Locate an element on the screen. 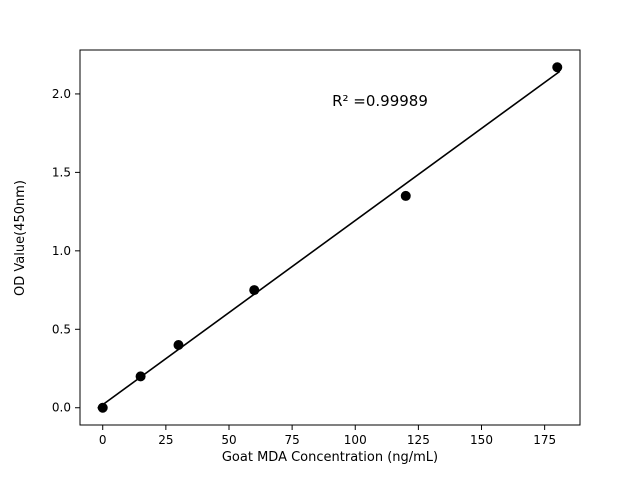 The width and height of the screenshot is (640, 480). y-tick-label: 2.0 is located at coordinates (61, 94).